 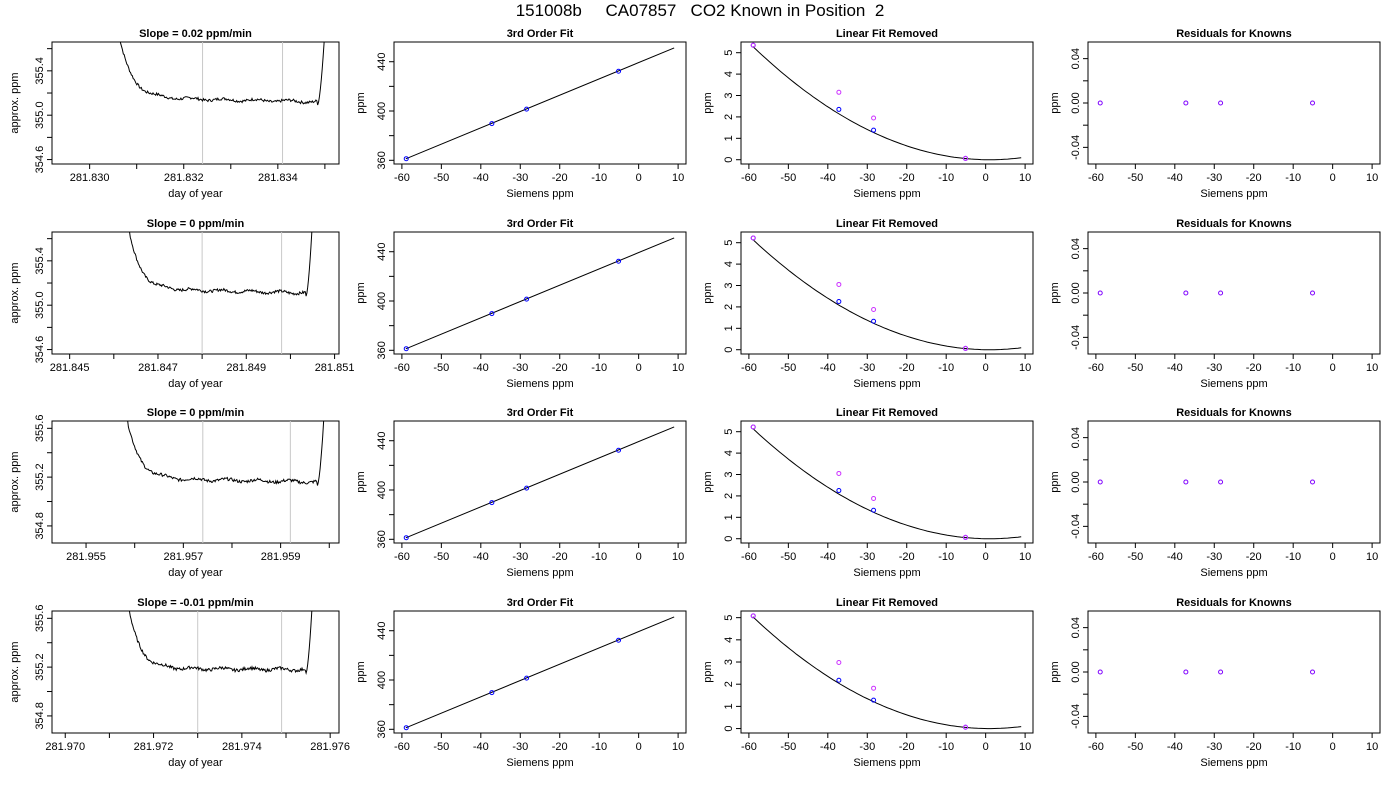 What do you see at coordinates (1234, 34) in the screenshot?
I see `chart-title: Residuals for Knowns` at bounding box center [1234, 34].